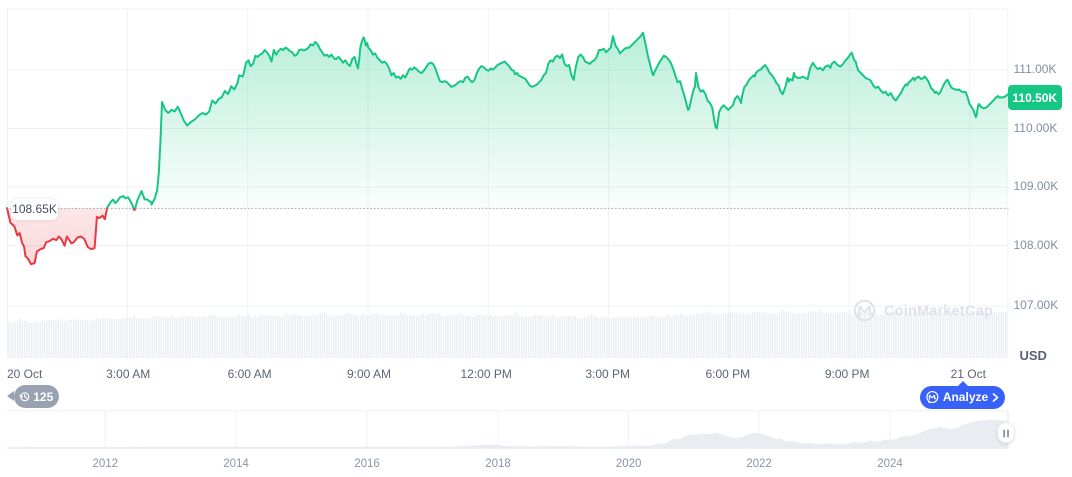  What do you see at coordinates (938, 312) in the screenshot?
I see `svg-text: CoinMarketCap` at bounding box center [938, 312].